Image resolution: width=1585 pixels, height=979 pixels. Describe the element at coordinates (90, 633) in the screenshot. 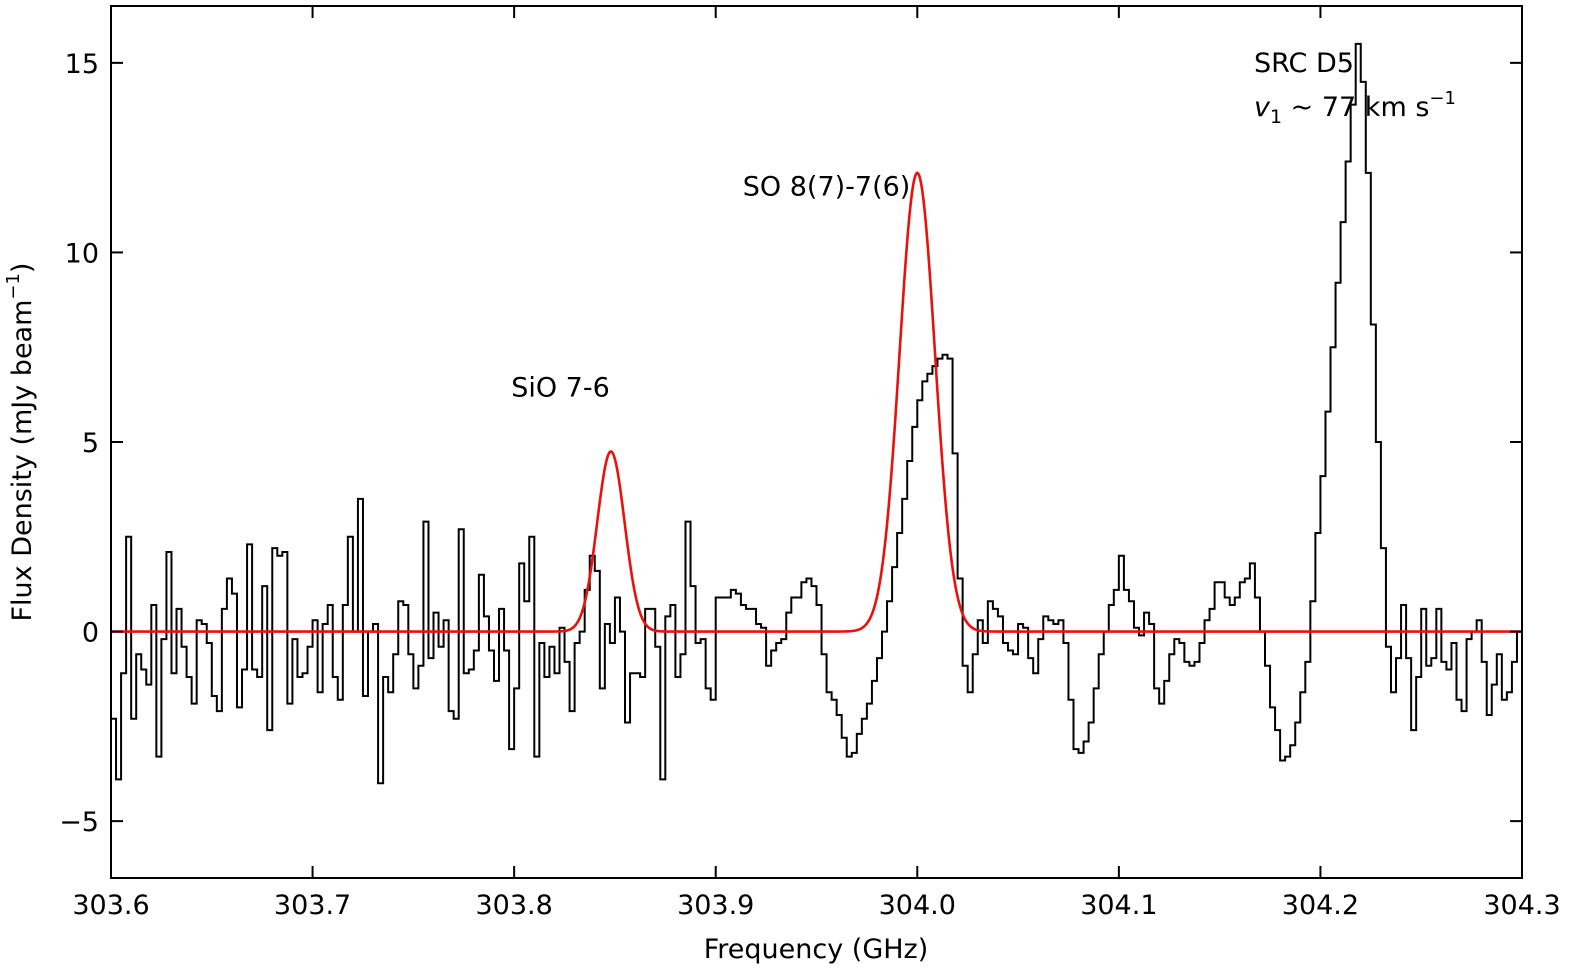

I see `y-tick-label: 0` at that location.